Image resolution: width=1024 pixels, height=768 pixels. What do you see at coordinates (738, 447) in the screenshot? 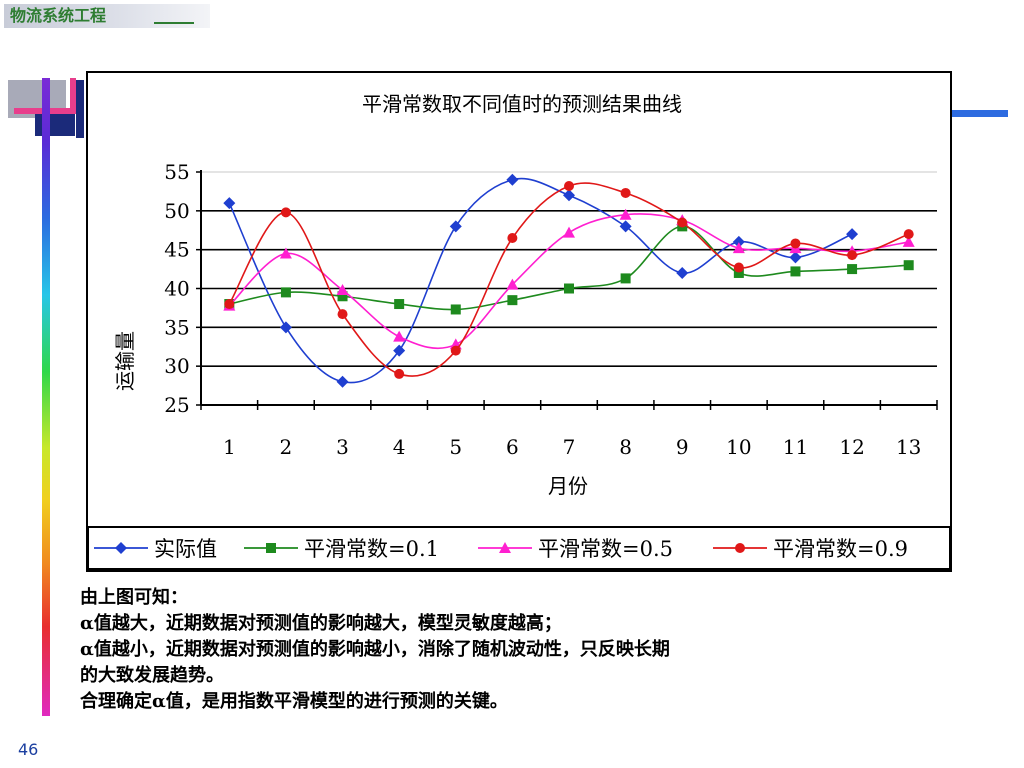
I see `x-tick-label: 10` at bounding box center [738, 447].